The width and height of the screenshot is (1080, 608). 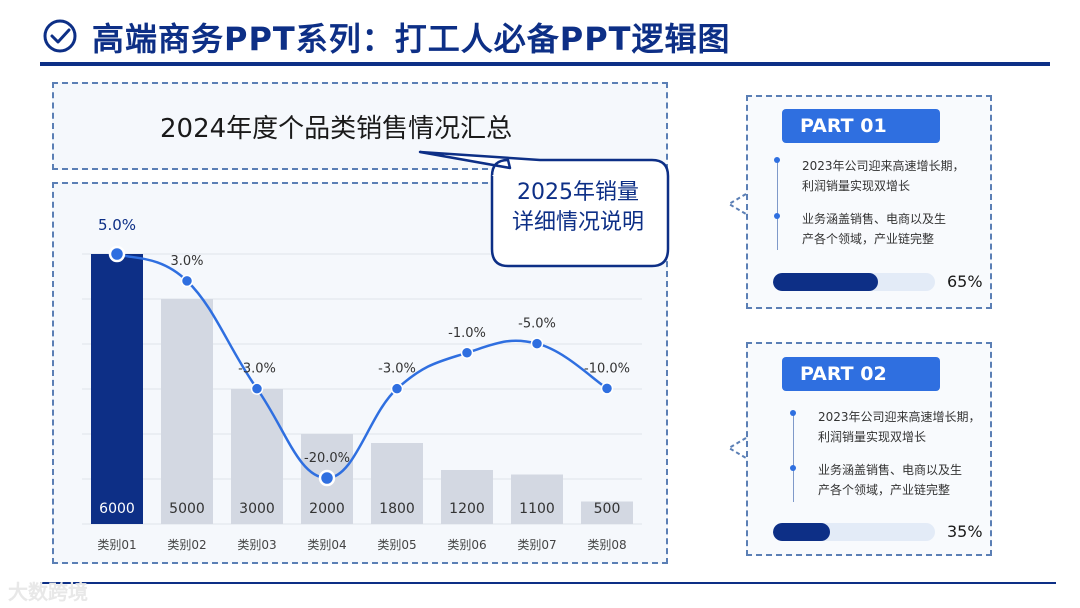 What do you see at coordinates (607, 368) in the screenshot?
I see `growth-label: -10.0%` at bounding box center [607, 368].